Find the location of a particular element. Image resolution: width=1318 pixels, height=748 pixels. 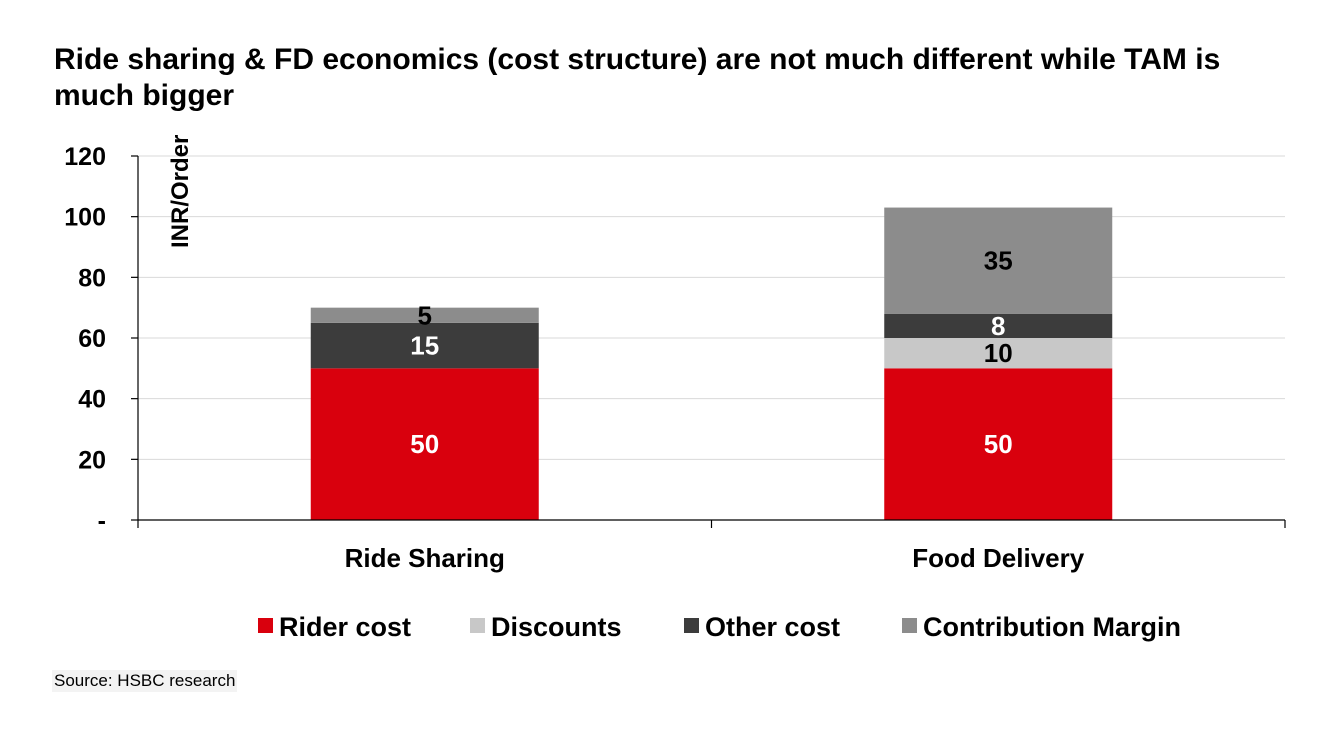

legend-label: Contribution Margin is located at coordinates (1052, 627).